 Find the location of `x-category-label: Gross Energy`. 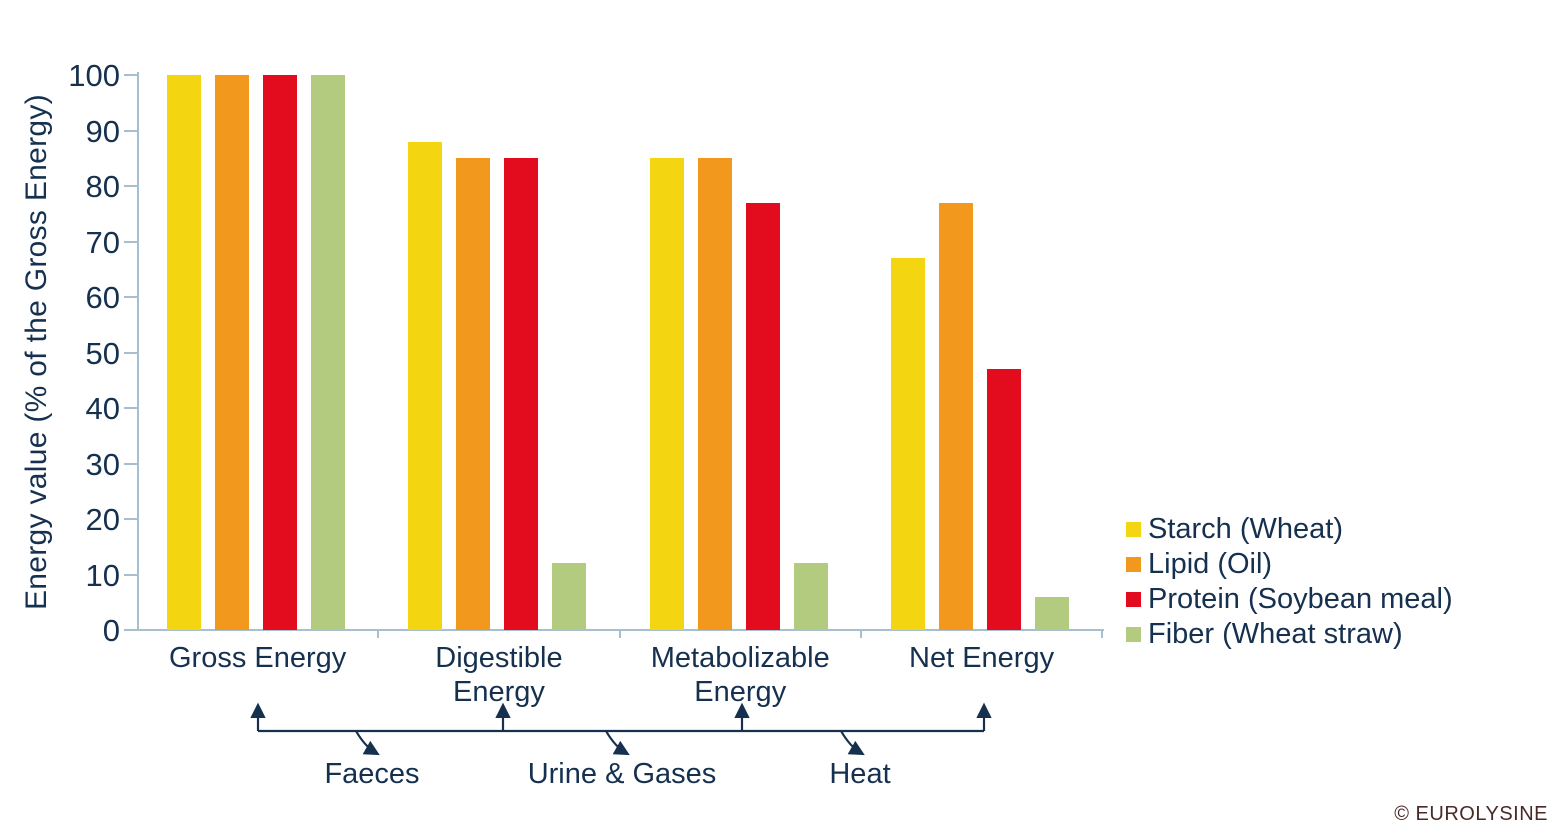

x-category-label: Gross Energy is located at coordinates (257, 658).